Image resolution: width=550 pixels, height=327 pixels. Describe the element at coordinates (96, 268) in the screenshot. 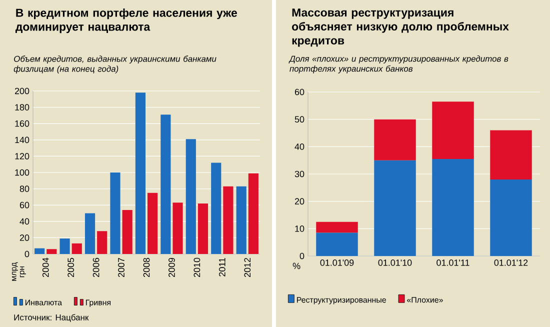

I see `x-tick-label: 2006` at that location.